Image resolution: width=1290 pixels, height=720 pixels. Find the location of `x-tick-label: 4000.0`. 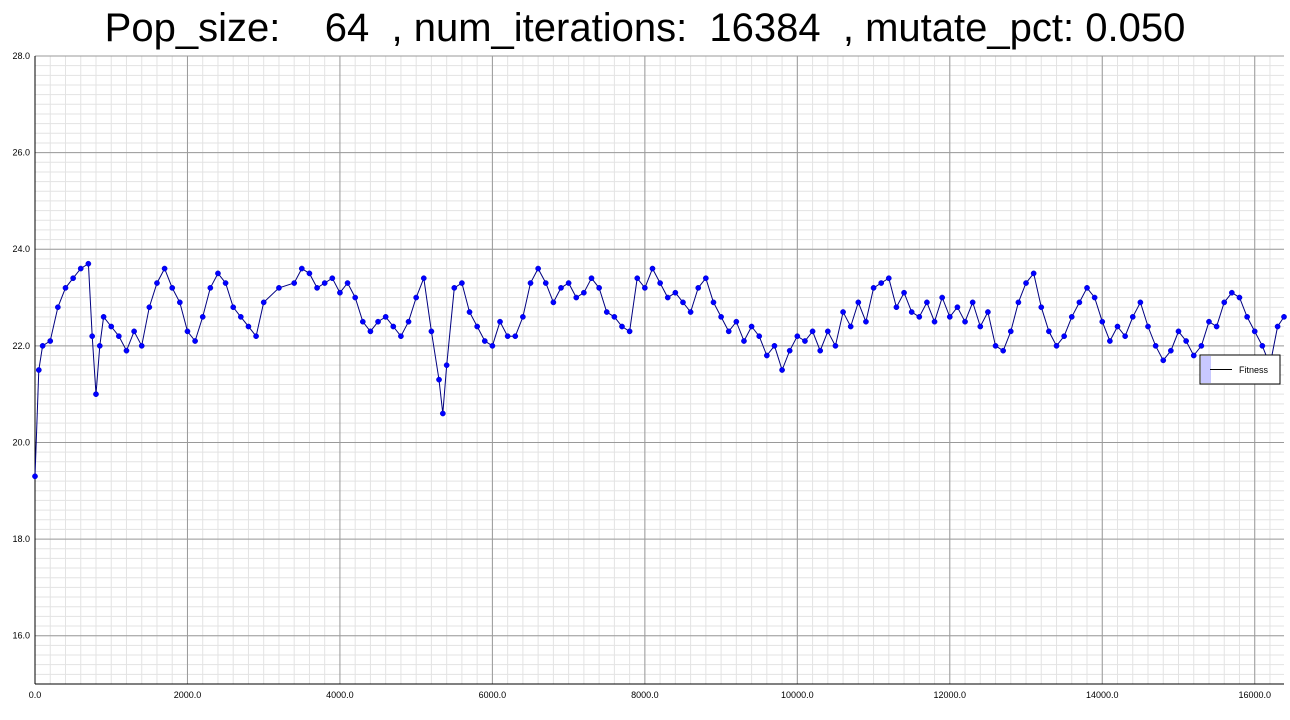

x-tick-label: 4000.0 is located at coordinates (340, 695).